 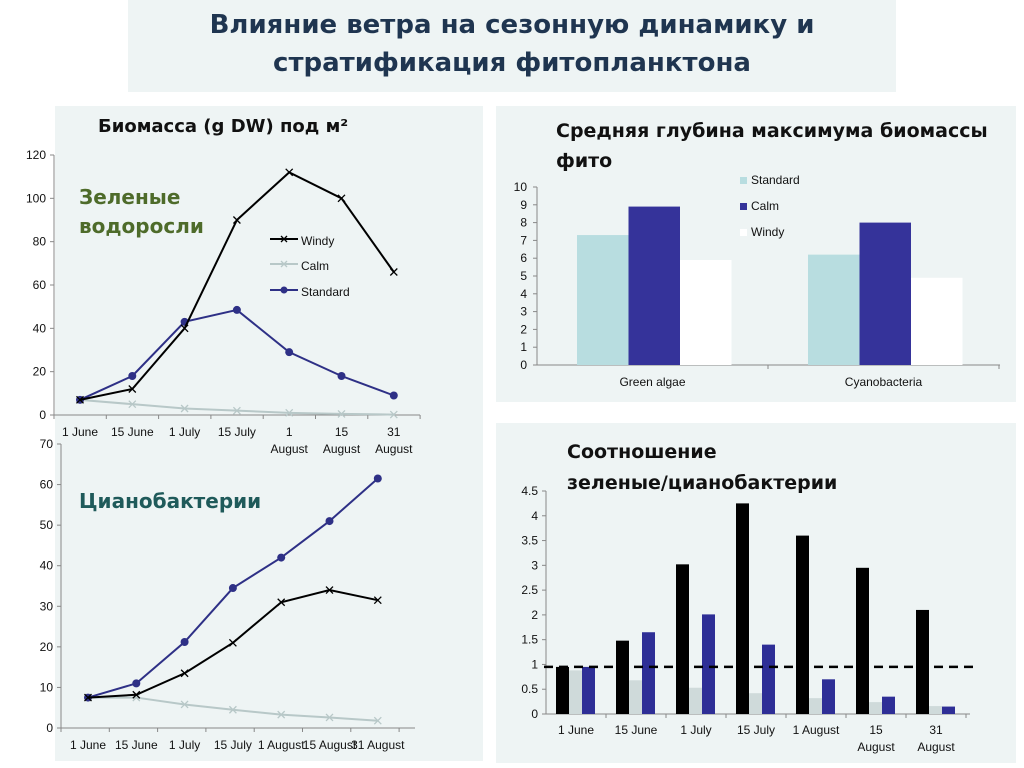 What do you see at coordinates (529, 541) in the screenshot?
I see `y-tick-label: 3.5` at bounding box center [529, 541].